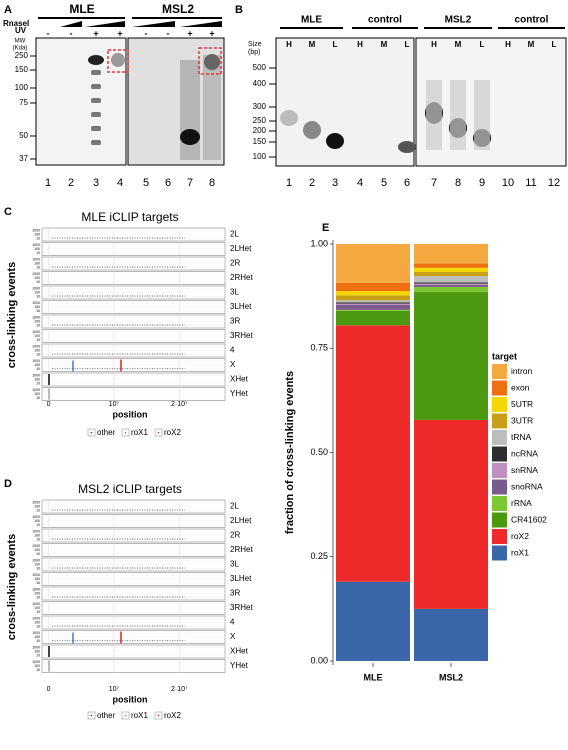  What do you see at coordinates (345, 102) in the screenshot?
I see `gel` at bounding box center [345, 102].